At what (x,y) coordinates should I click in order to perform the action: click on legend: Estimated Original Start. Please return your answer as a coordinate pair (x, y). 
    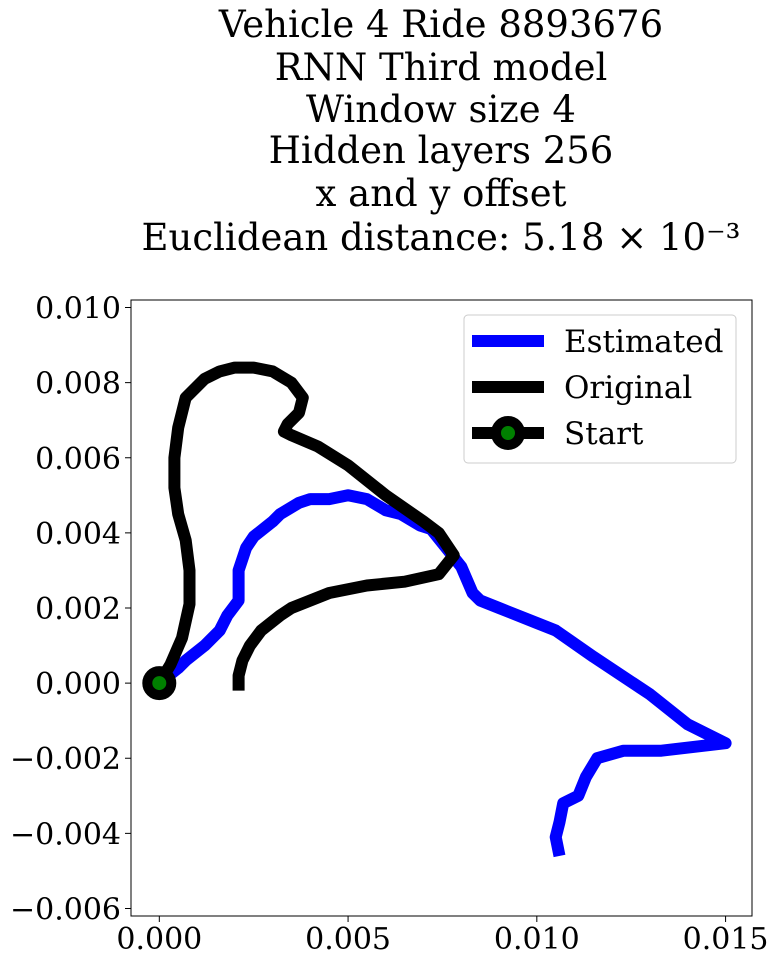
    Looking at the image, I should click on (600, 389).